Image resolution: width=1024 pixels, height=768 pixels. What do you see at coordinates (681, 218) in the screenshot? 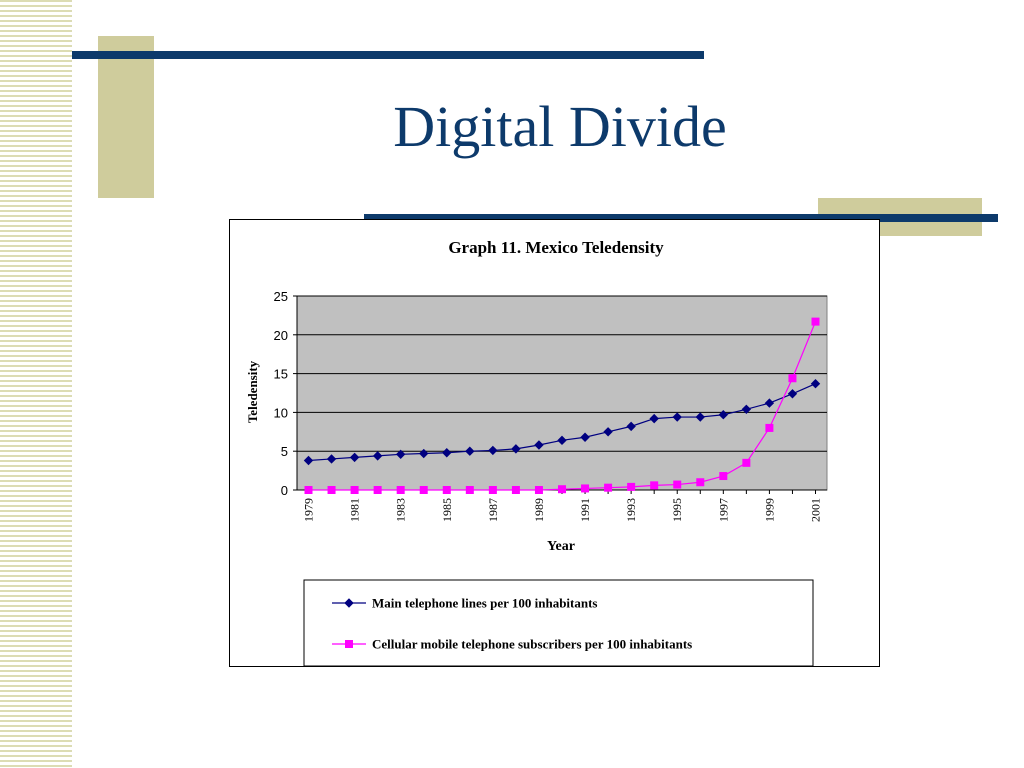
I see `decorative-line-middle` at bounding box center [681, 218].